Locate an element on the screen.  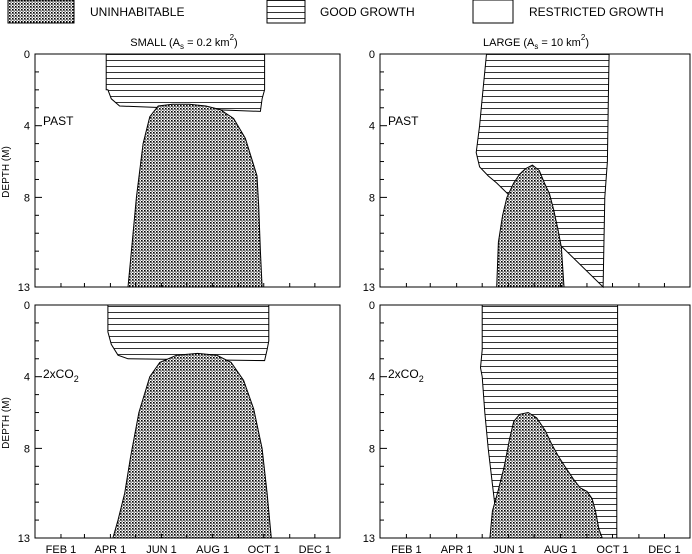
legend-item-restricted-growth: RESTRICTED GROWTH is located at coordinates (568, 12).